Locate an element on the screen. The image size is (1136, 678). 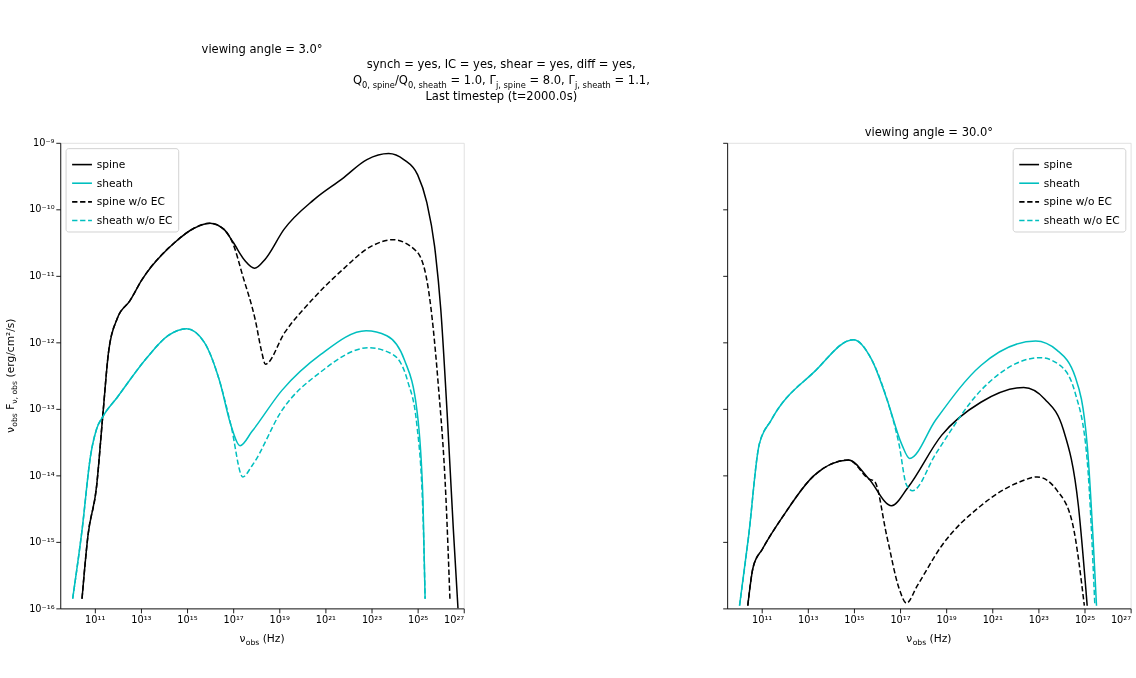
y-tick-label: 10⁻¹² is located at coordinates (42, 342).